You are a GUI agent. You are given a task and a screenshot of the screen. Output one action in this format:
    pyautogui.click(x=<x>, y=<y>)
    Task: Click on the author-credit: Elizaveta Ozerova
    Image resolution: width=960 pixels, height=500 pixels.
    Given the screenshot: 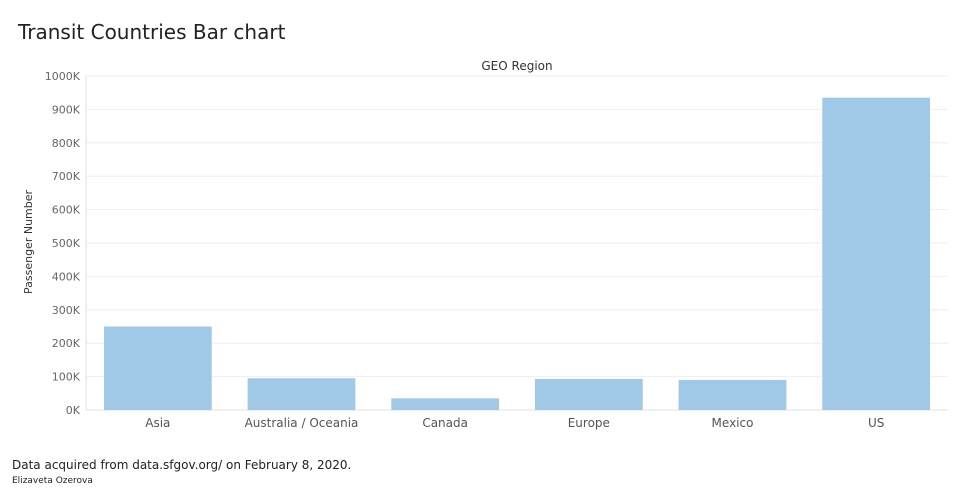 What is the action you would take?
    pyautogui.click(x=52, y=481)
    